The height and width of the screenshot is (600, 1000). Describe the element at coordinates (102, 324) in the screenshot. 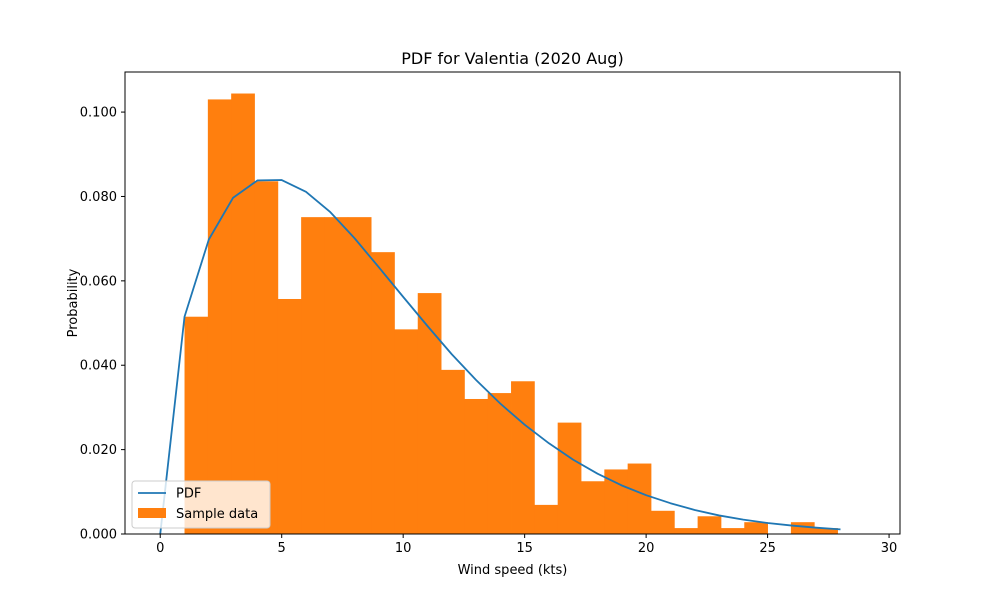

I see `y-axis: 0.000 0.020 0.040 0.060 0.080 0.100` at that location.